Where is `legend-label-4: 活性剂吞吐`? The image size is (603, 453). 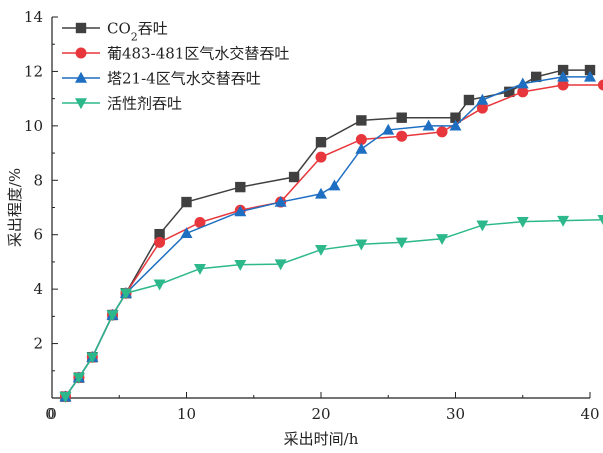 legend-label-4: 活性剂吞吐 is located at coordinates (144, 104).